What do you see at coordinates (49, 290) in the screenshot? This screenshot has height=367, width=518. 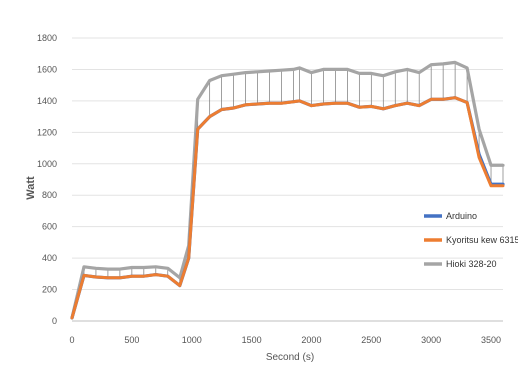 I see `y-tick-label: 200` at bounding box center [49, 290].